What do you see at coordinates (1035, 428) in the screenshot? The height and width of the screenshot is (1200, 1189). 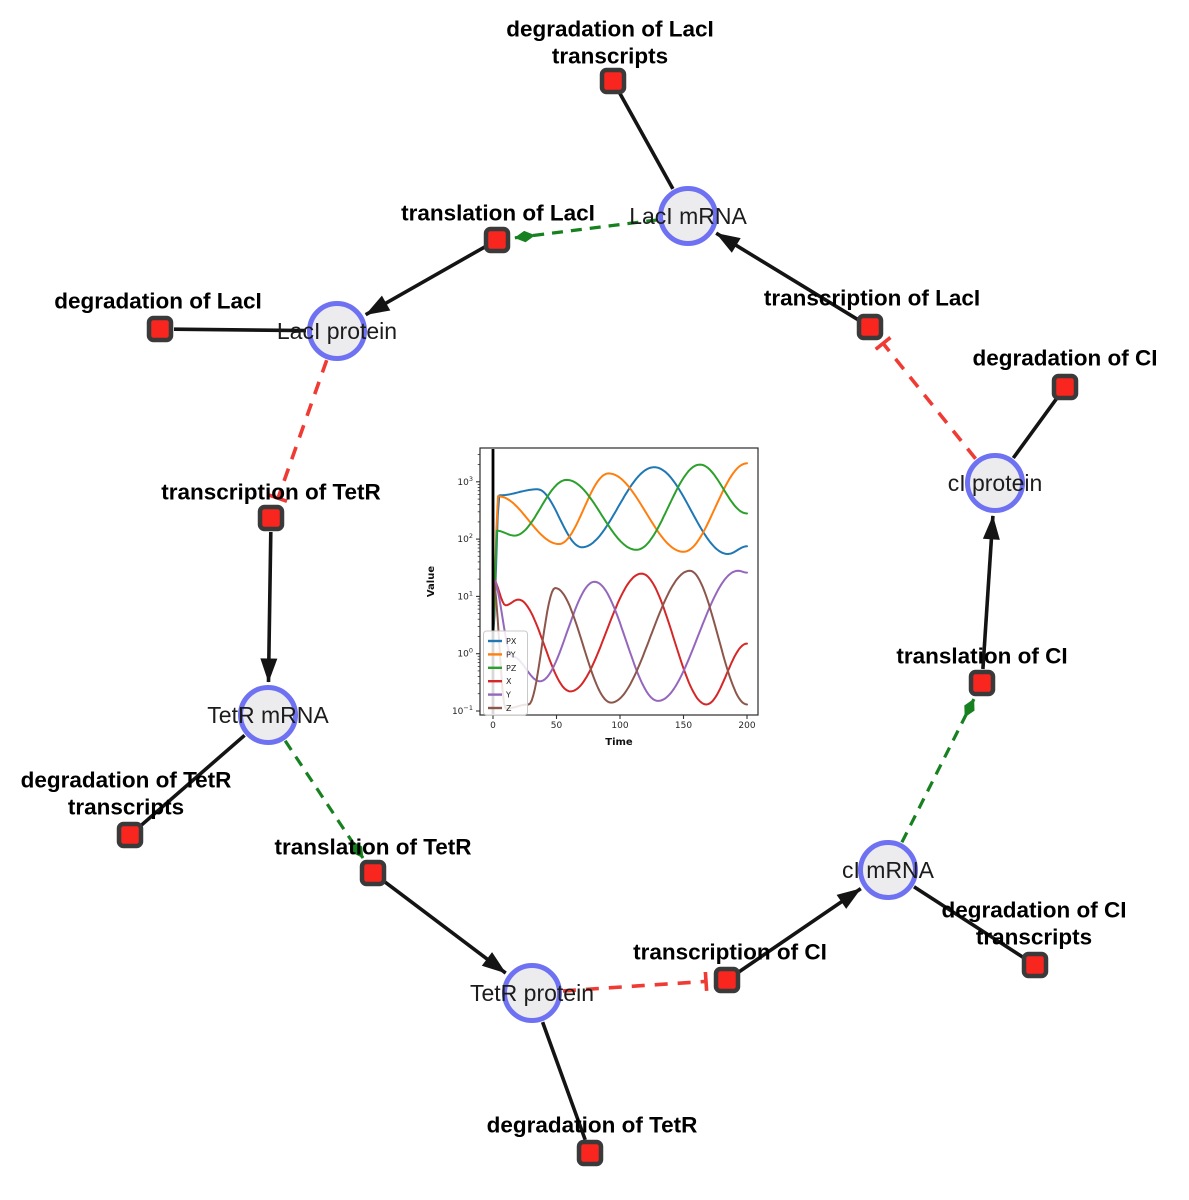 I see `edge-consumption-cI_protein-to-deg_cI` at bounding box center [1035, 428].